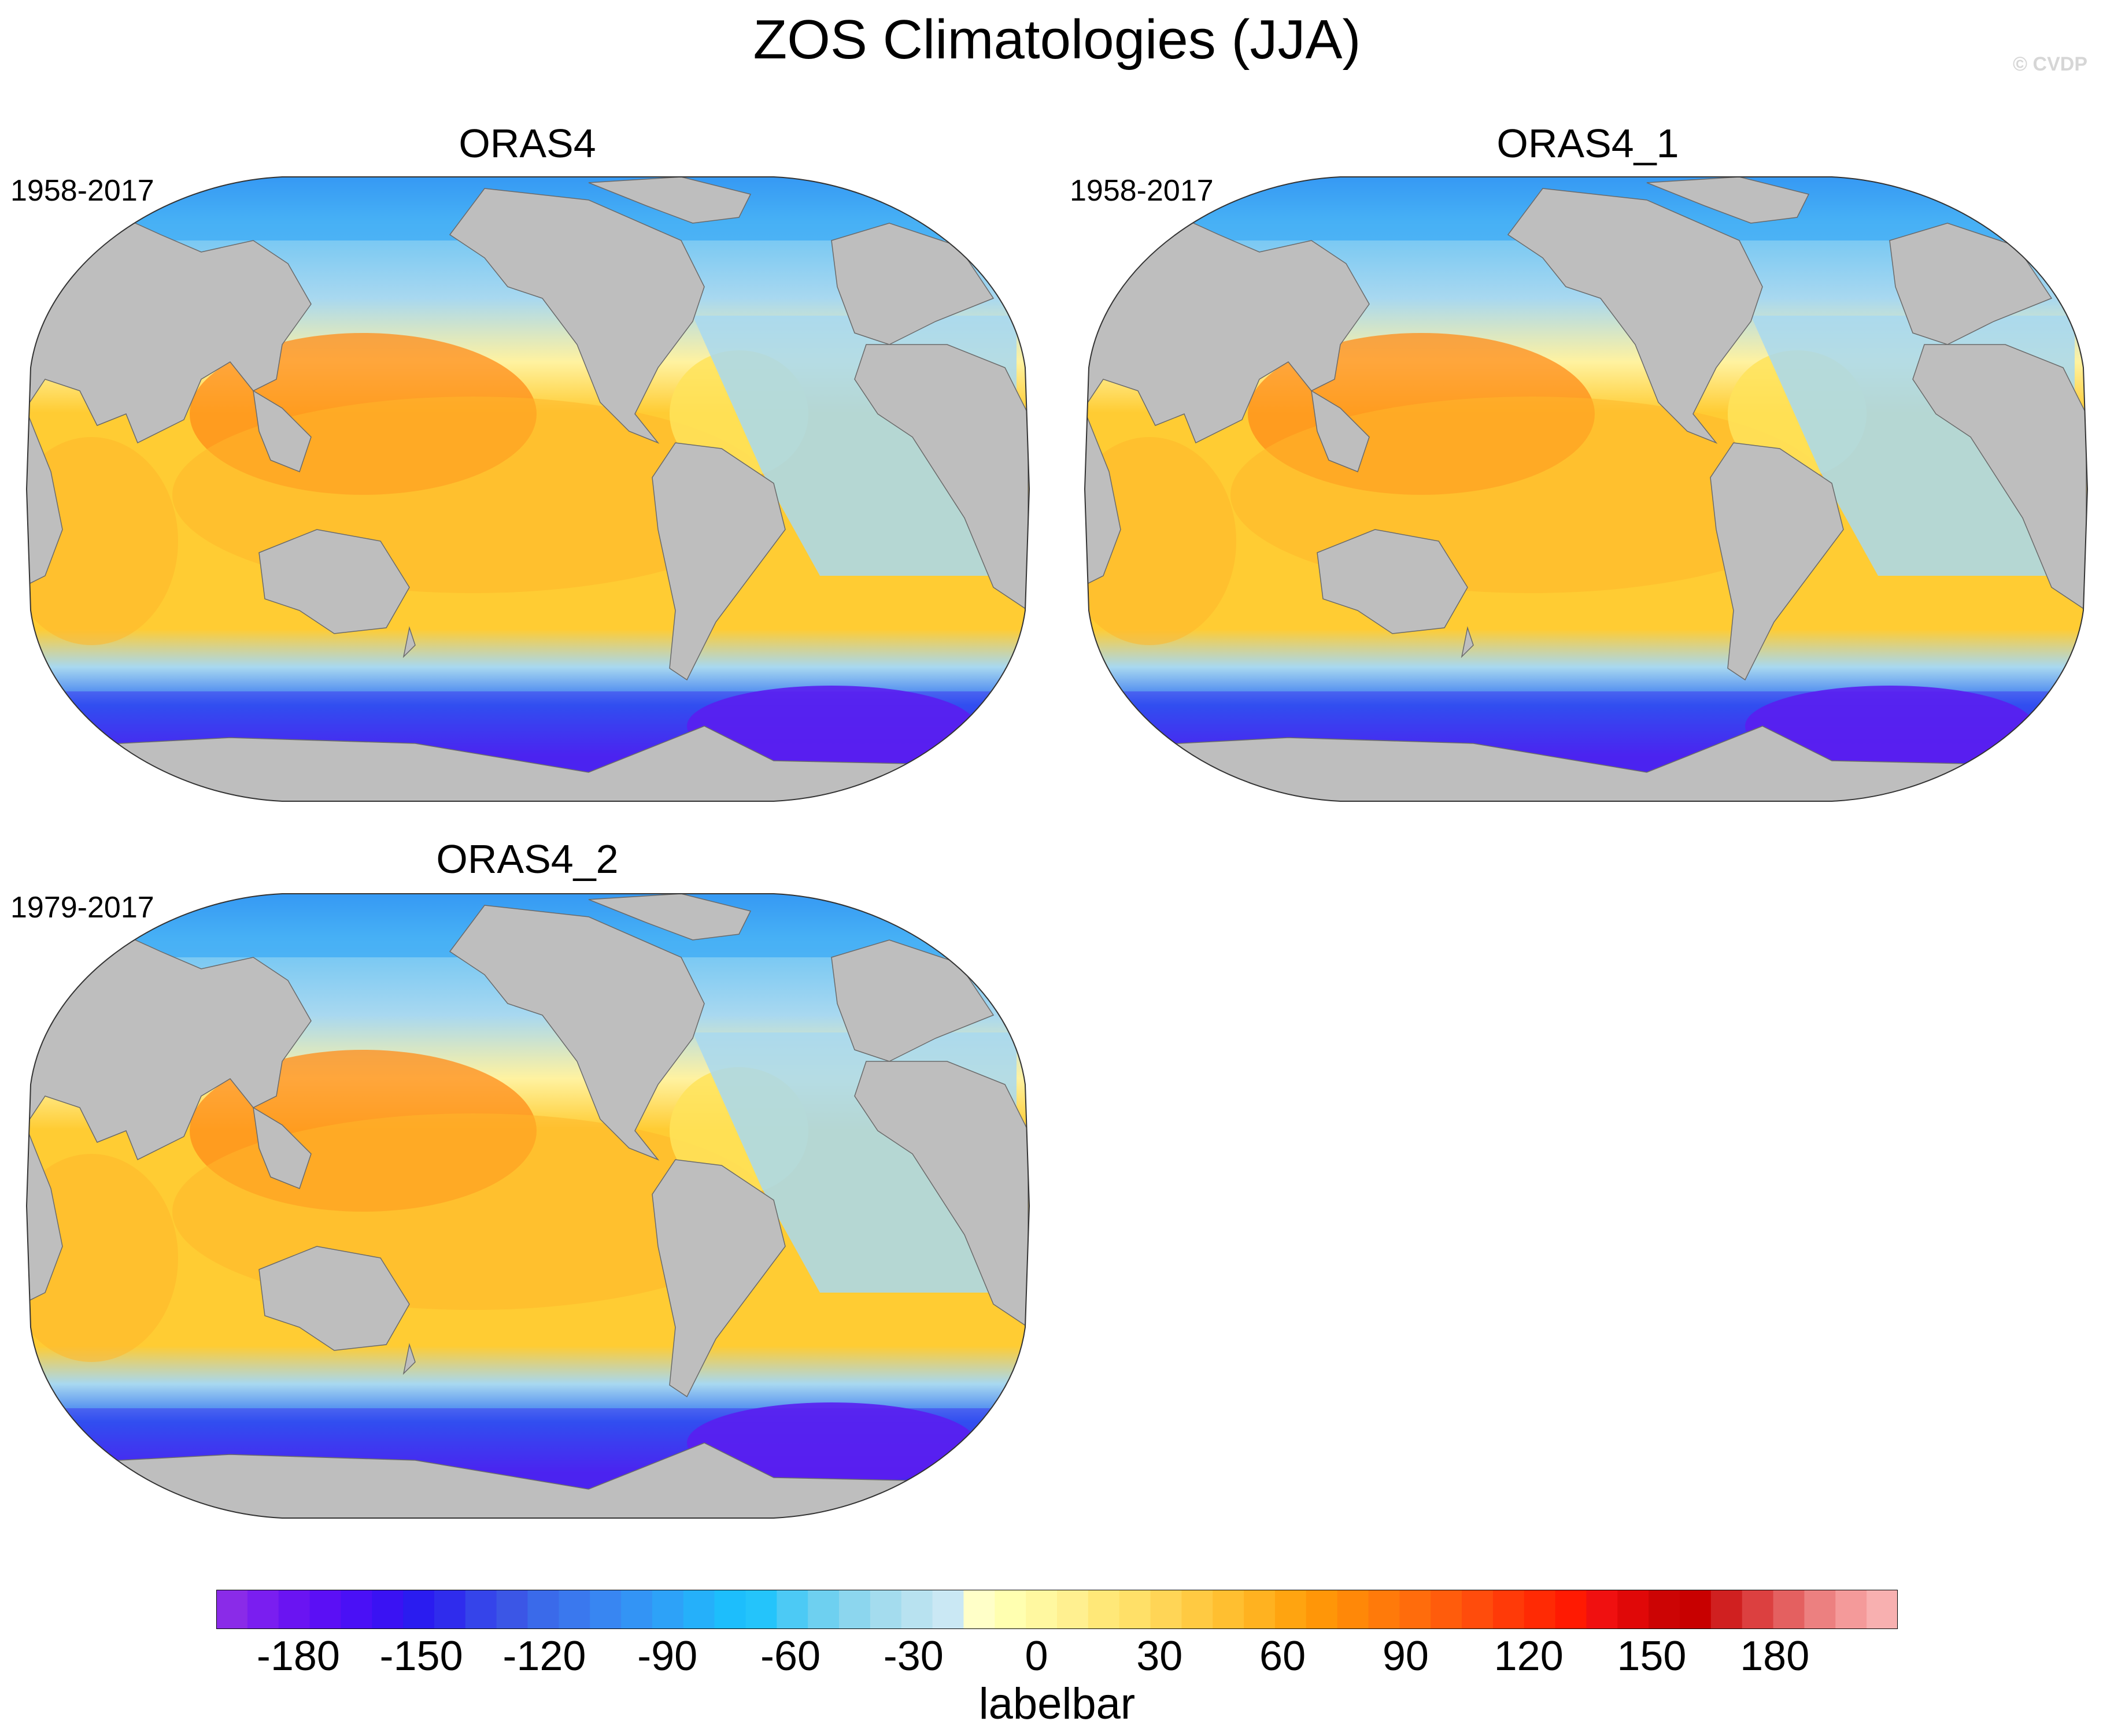  I want to click on panel-period-oras4-2: 1979-2017, so click(82, 907).